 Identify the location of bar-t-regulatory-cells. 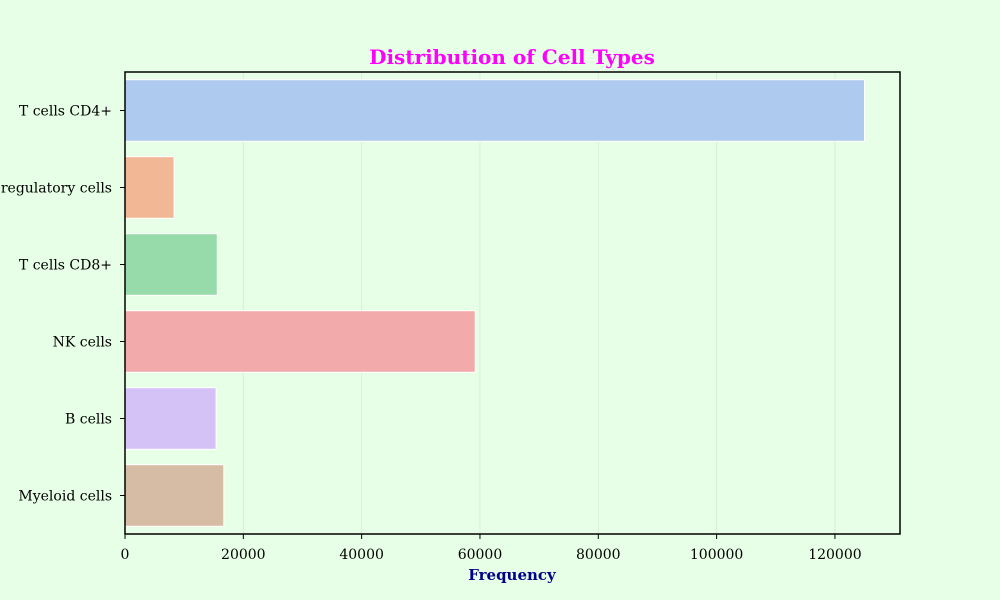
(149, 187).